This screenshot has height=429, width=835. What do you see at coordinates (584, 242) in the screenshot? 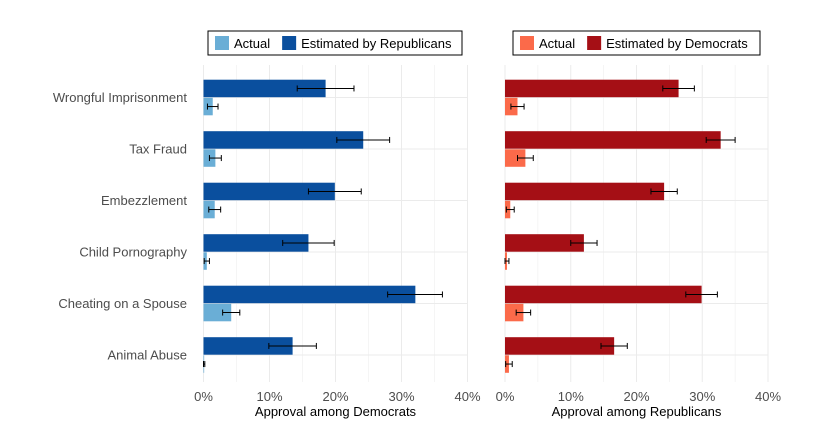
I see `error-bar-estimated-by-democrats-child-pornography` at bounding box center [584, 242].